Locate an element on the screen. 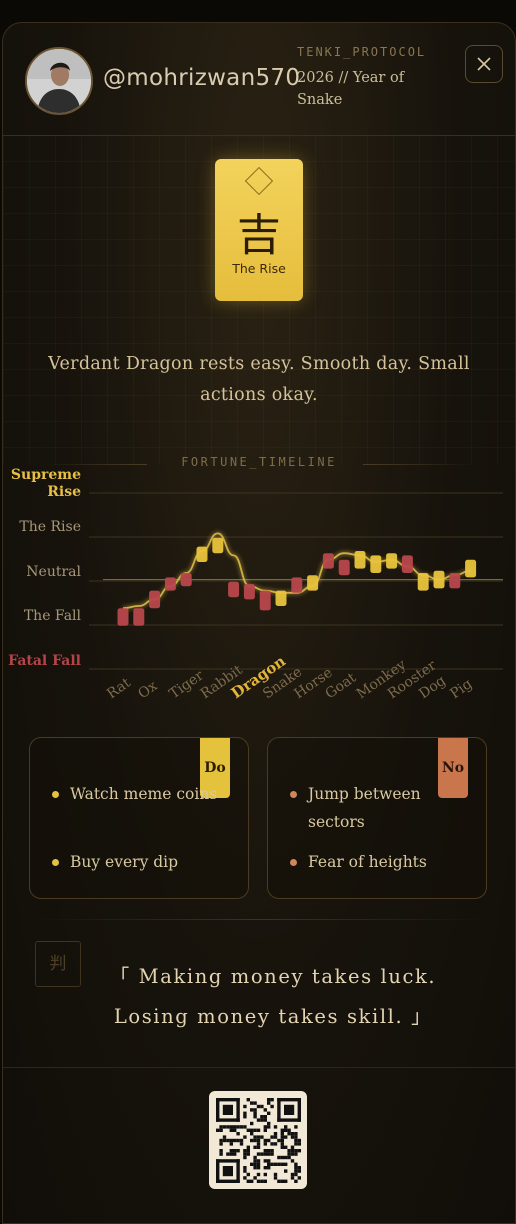 Image resolution: width=516 pixels, height=1224 pixels. do-item-1: Watch meme coins is located at coordinates (144, 794).